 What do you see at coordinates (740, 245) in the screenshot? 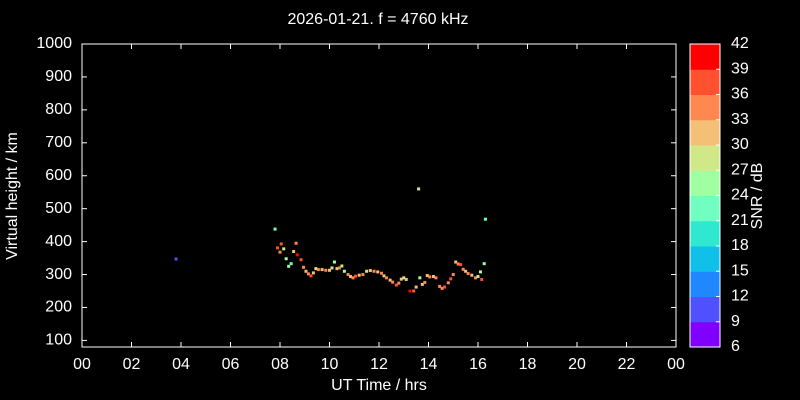
I see `colorbar-tick-label: 18` at bounding box center [740, 245].